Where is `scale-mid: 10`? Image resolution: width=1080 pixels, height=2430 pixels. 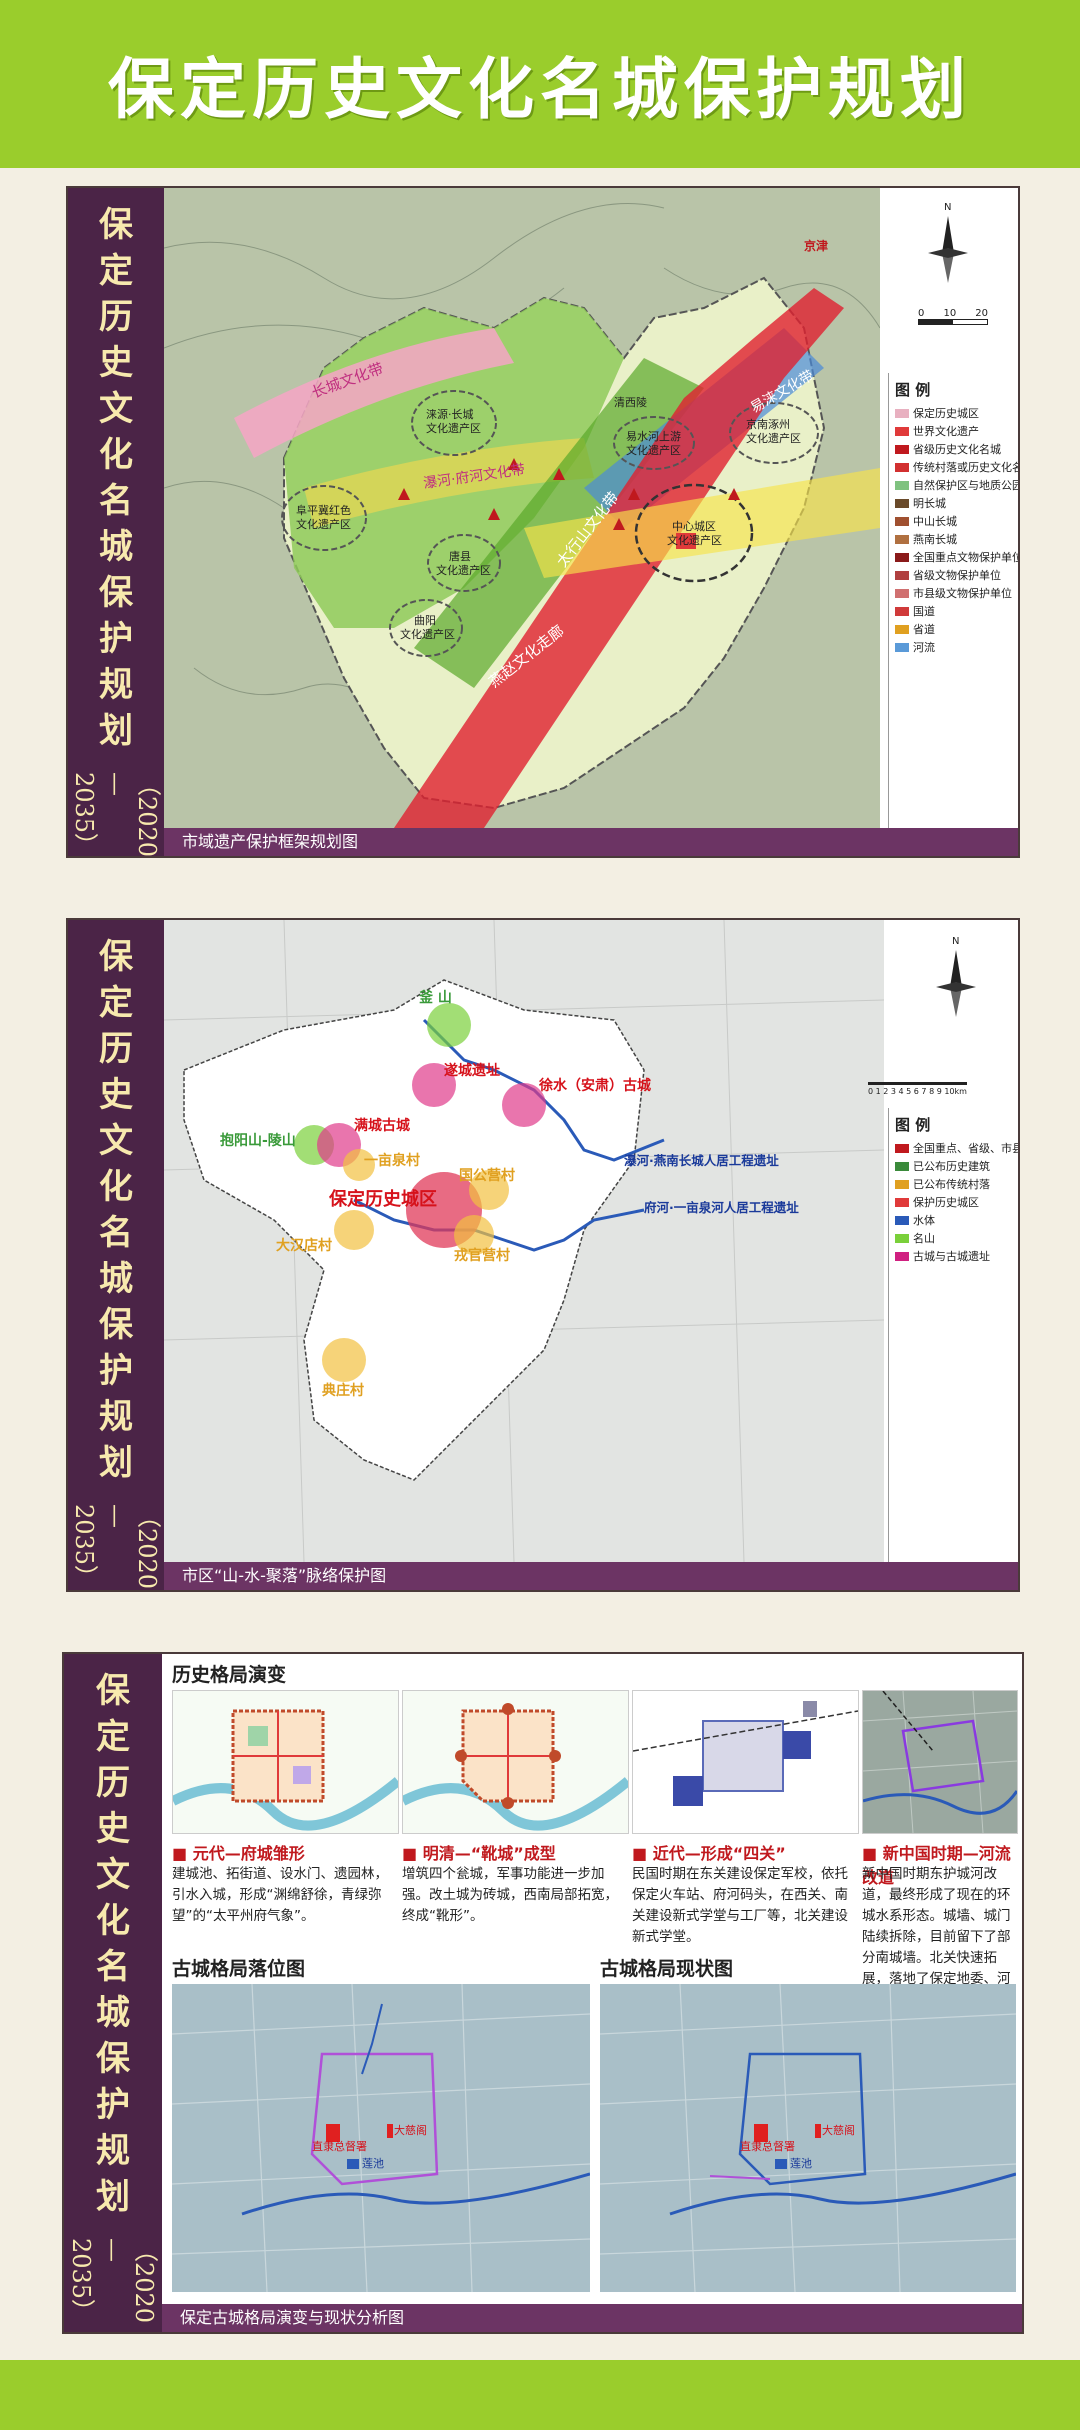 scale-mid: 10 is located at coordinates (950, 313).